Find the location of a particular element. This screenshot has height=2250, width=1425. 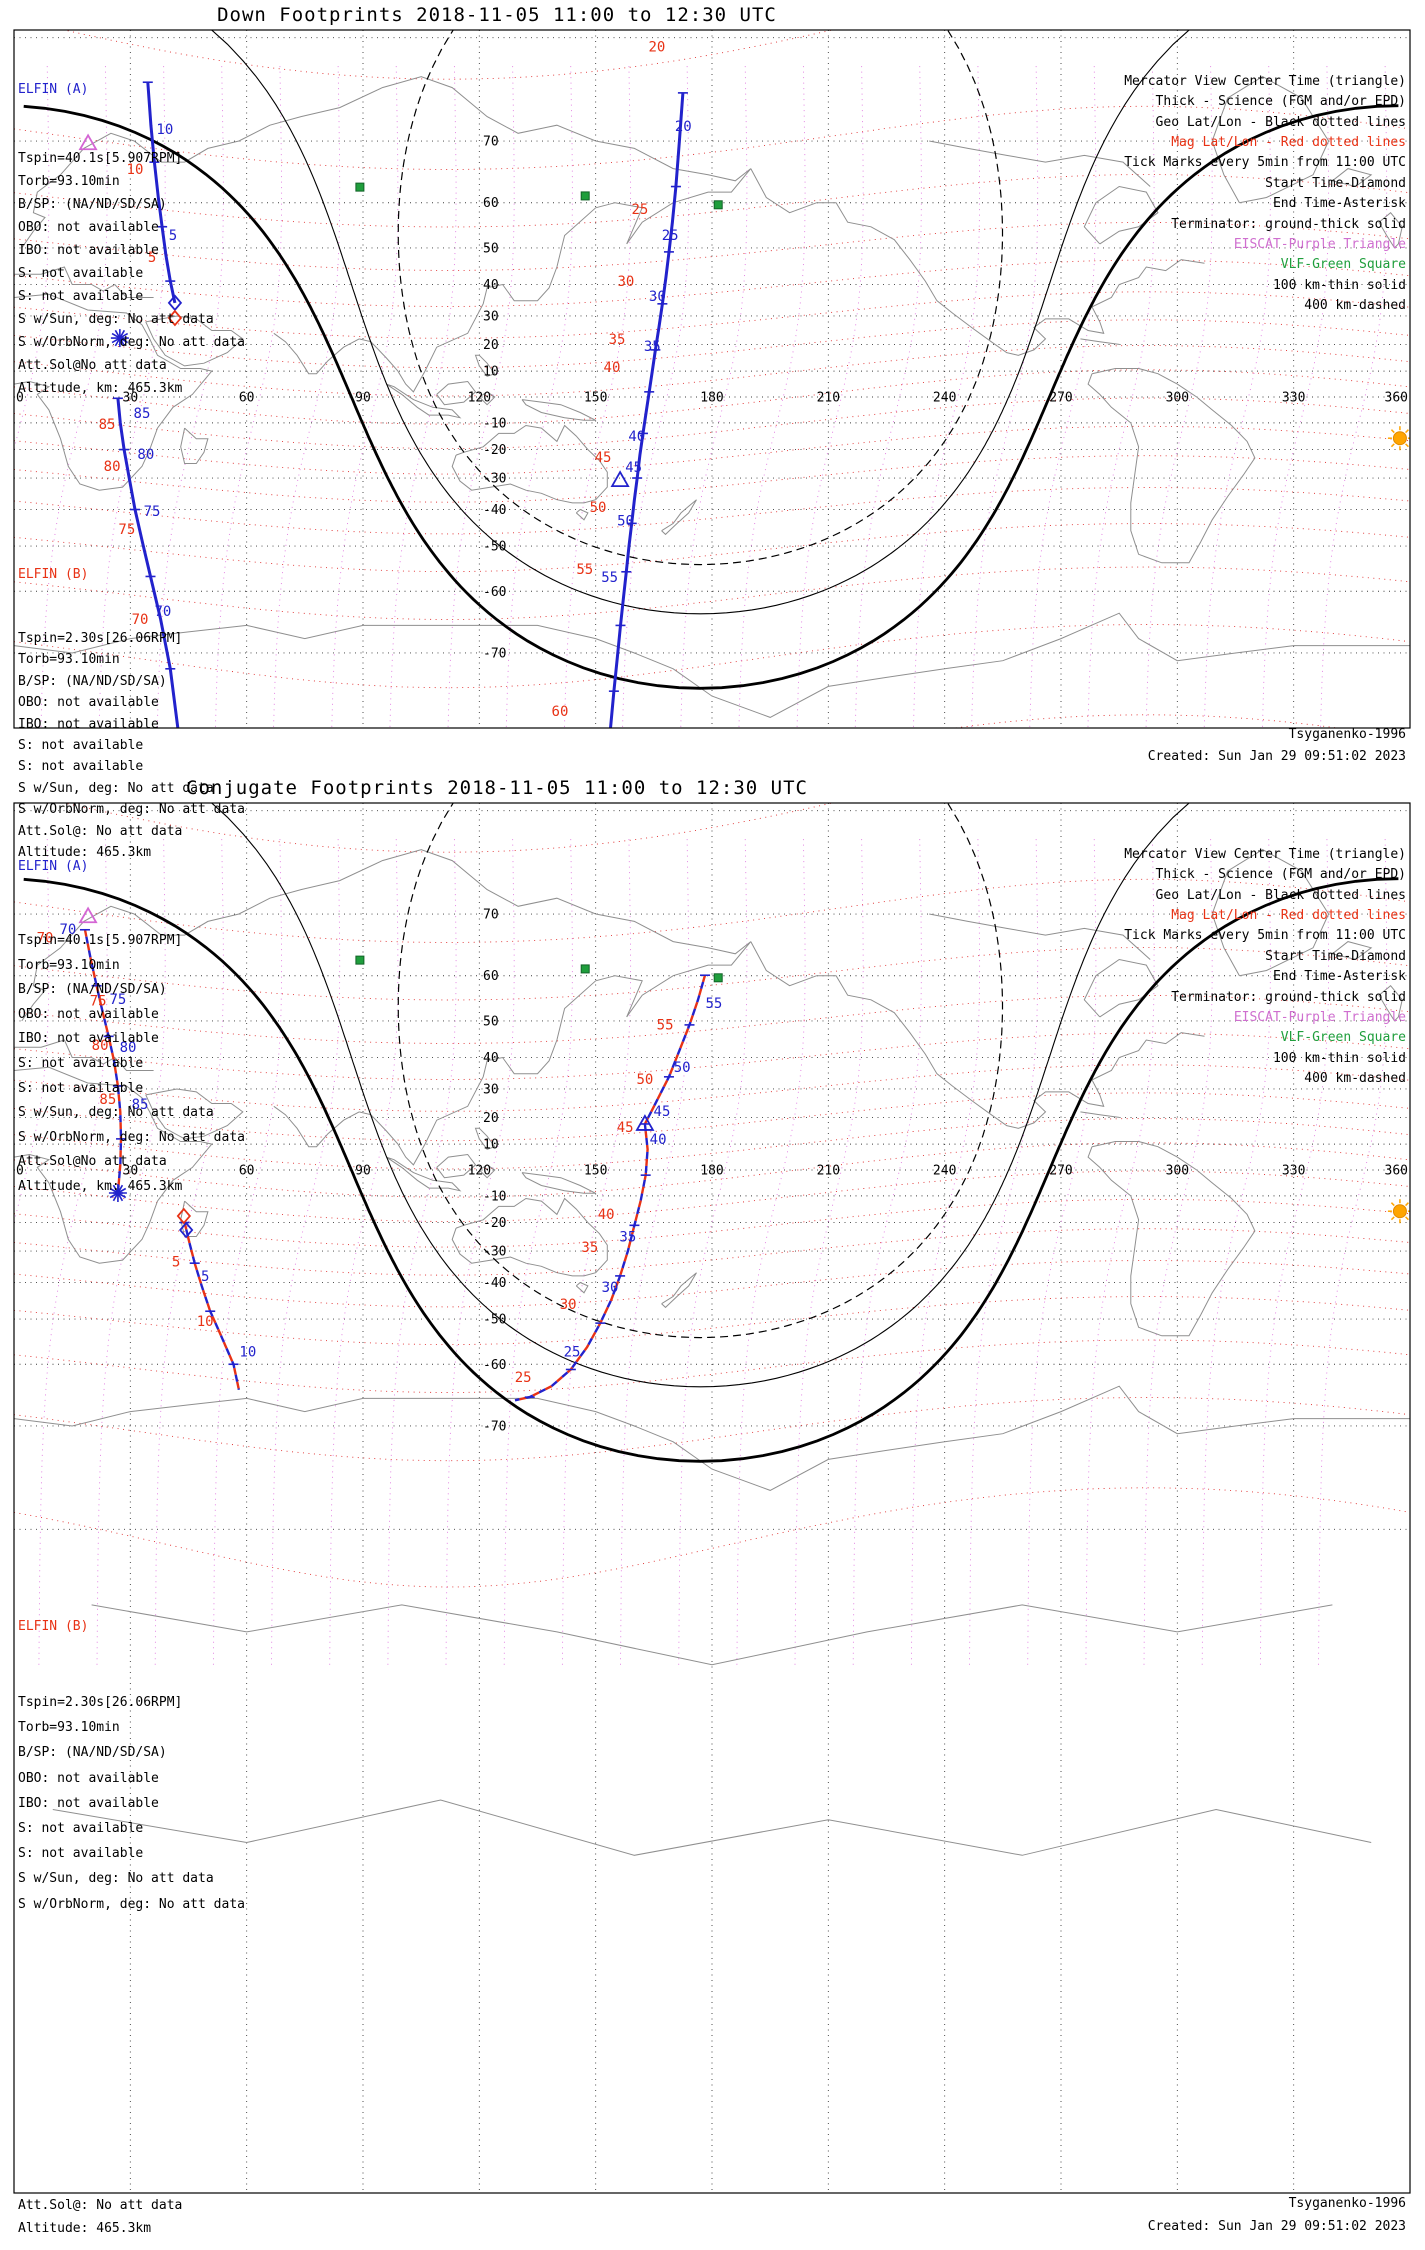

center-time-triangle-marker is located at coordinates (645, 1122).